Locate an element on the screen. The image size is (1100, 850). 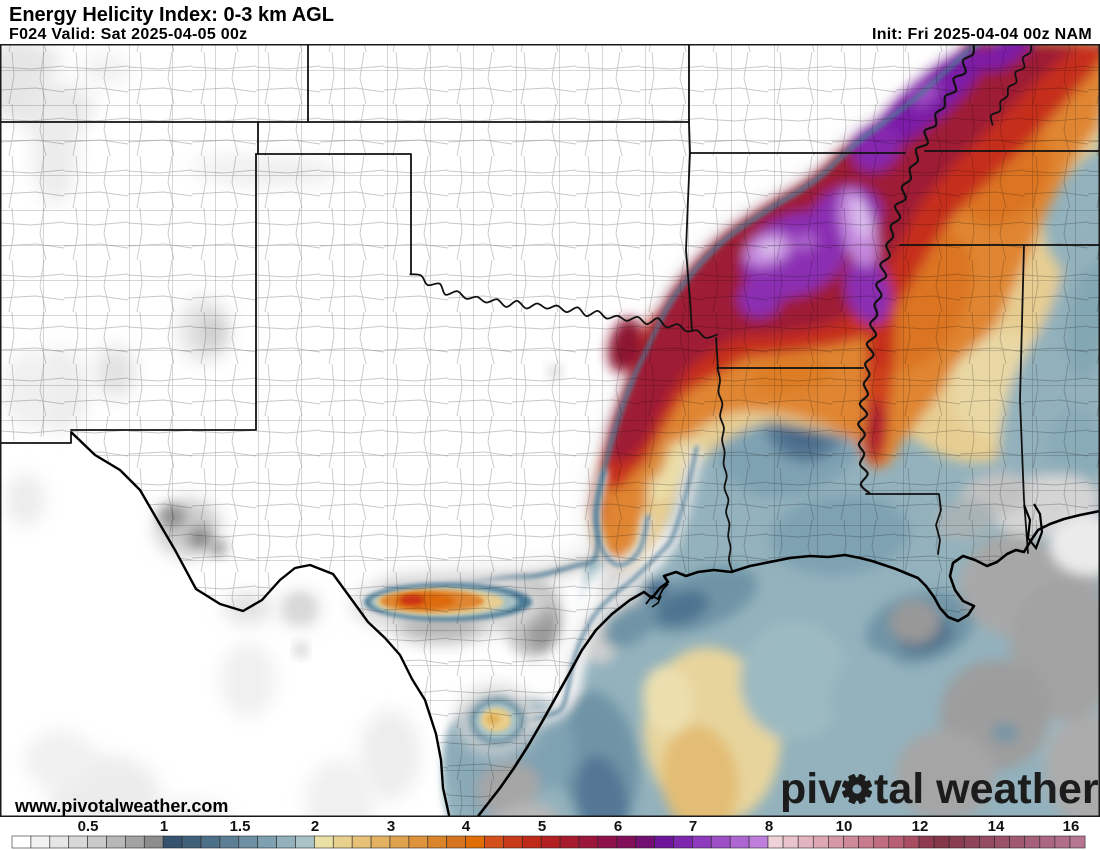
svg-text: 16 is located at coordinates (1071, 826).